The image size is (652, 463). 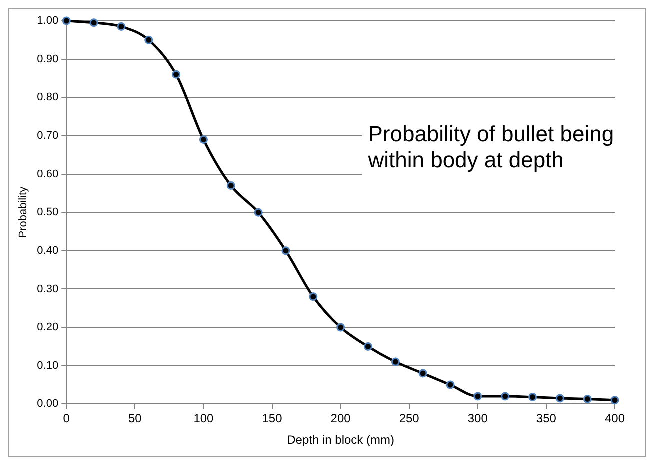 What do you see at coordinates (135, 419) in the screenshot?
I see `x-tick-label: 50` at bounding box center [135, 419].